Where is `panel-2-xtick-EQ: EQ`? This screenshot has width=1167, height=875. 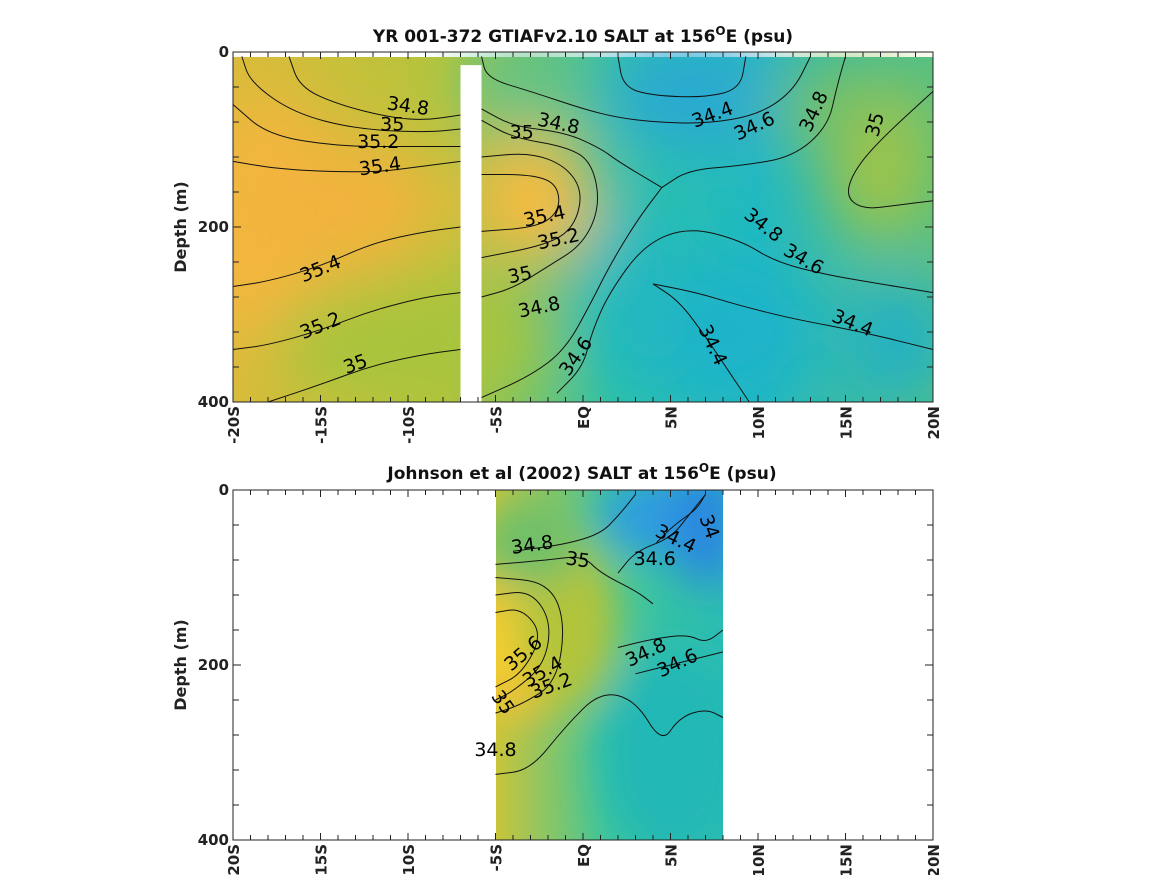
panel-2-xtick-EQ: EQ is located at coordinates (584, 855).